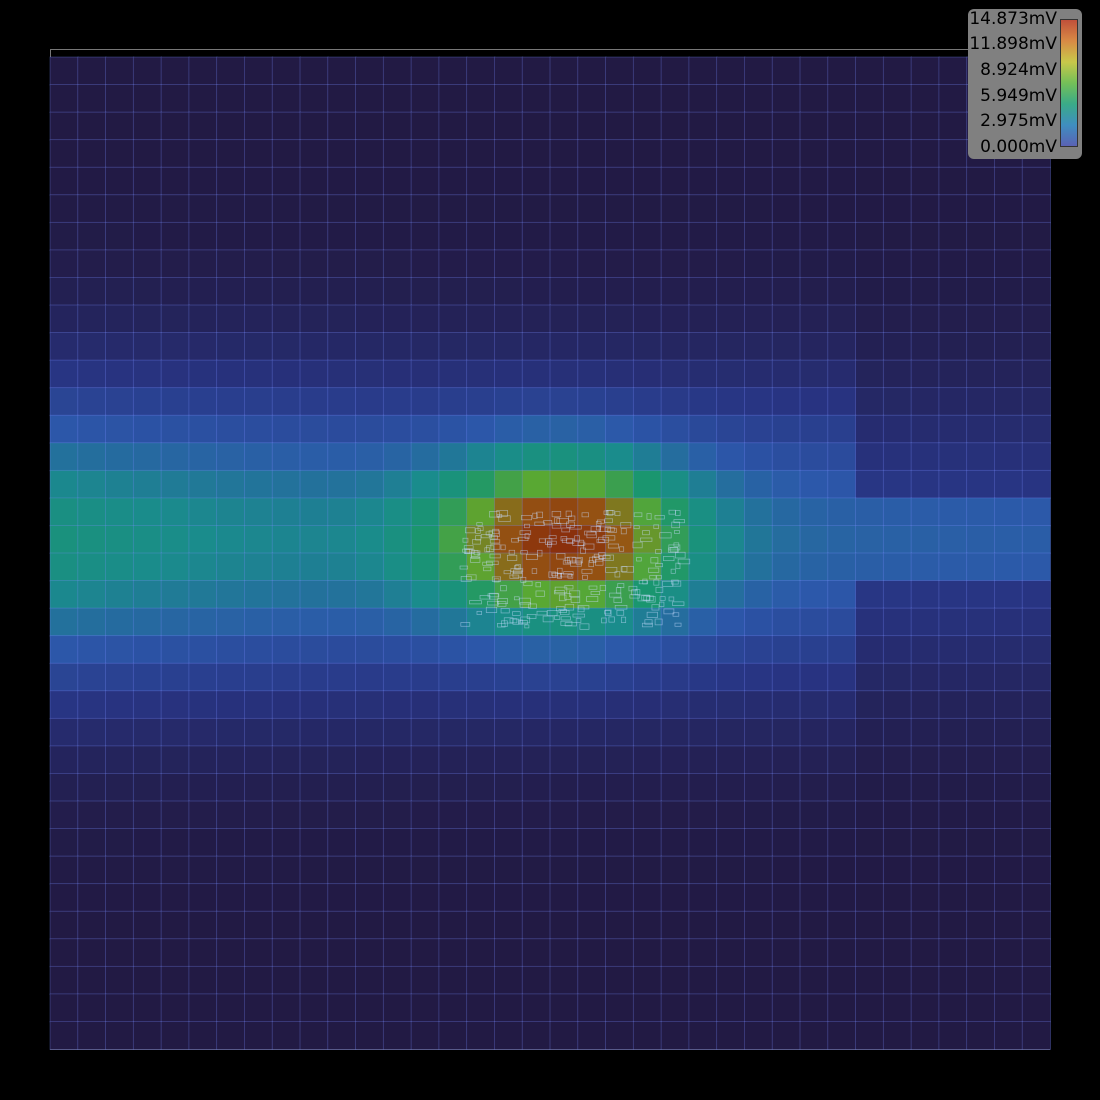 The image size is (1100, 1100). Describe the element at coordinates (1018, 96) in the screenshot. I see `legend-tick-3: 5.949mV` at that location.